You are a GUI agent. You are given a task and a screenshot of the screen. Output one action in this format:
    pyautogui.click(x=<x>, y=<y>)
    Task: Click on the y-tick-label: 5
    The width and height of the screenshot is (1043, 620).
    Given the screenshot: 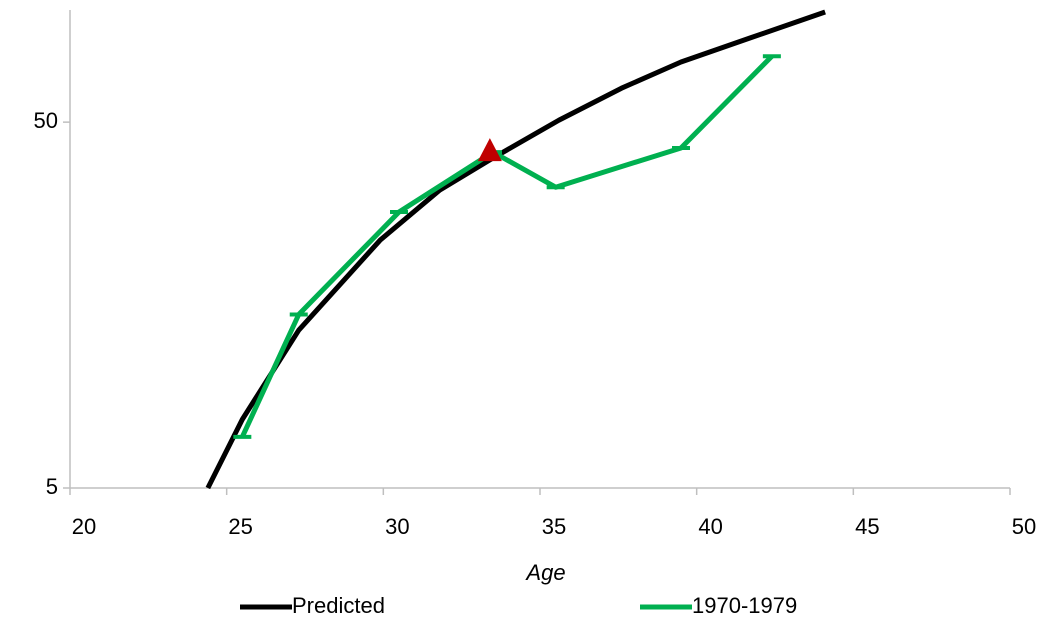 What is the action you would take?
    pyautogui.click(x=52, y=486)
    